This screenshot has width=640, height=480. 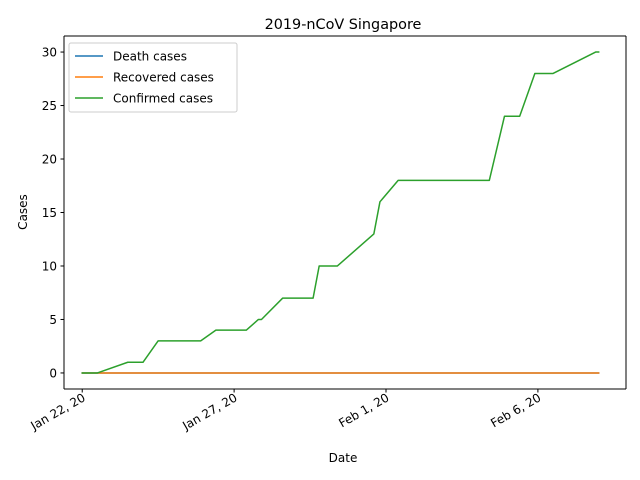 I want to click on y-axis-label: Cases, so click(x=23, y=212).